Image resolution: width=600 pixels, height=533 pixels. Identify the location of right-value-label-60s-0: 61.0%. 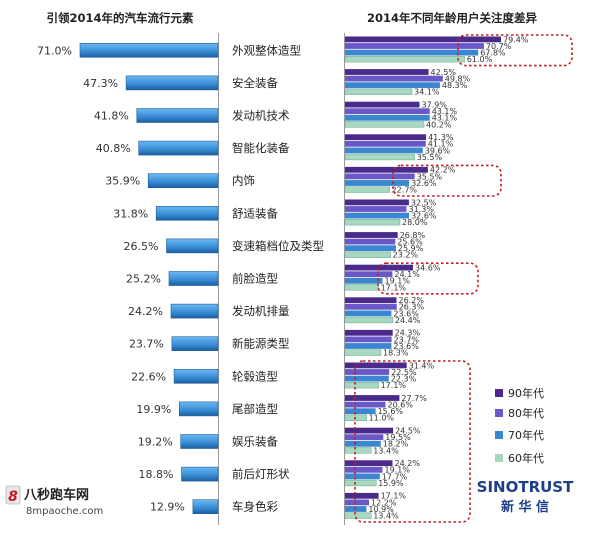
(480, 59).